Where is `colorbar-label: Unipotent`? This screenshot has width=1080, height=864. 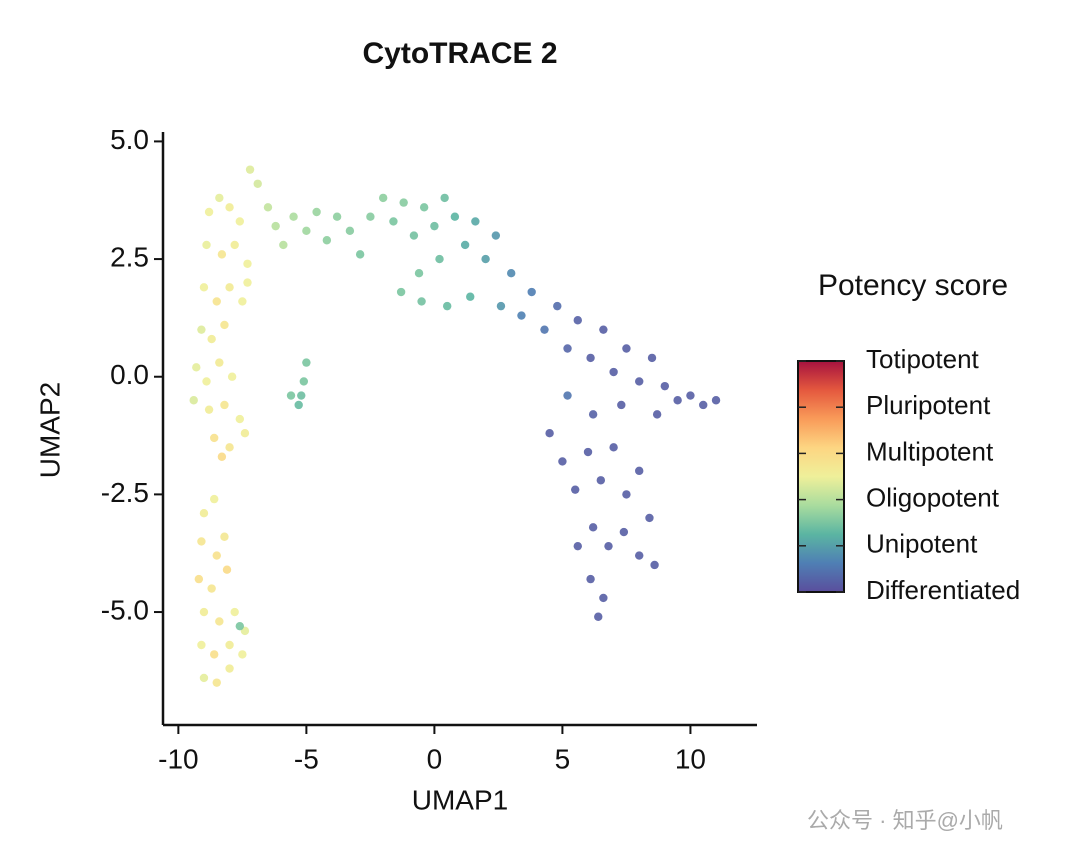 colorbar-label: Unipotent is located at coordinates (922, 544).